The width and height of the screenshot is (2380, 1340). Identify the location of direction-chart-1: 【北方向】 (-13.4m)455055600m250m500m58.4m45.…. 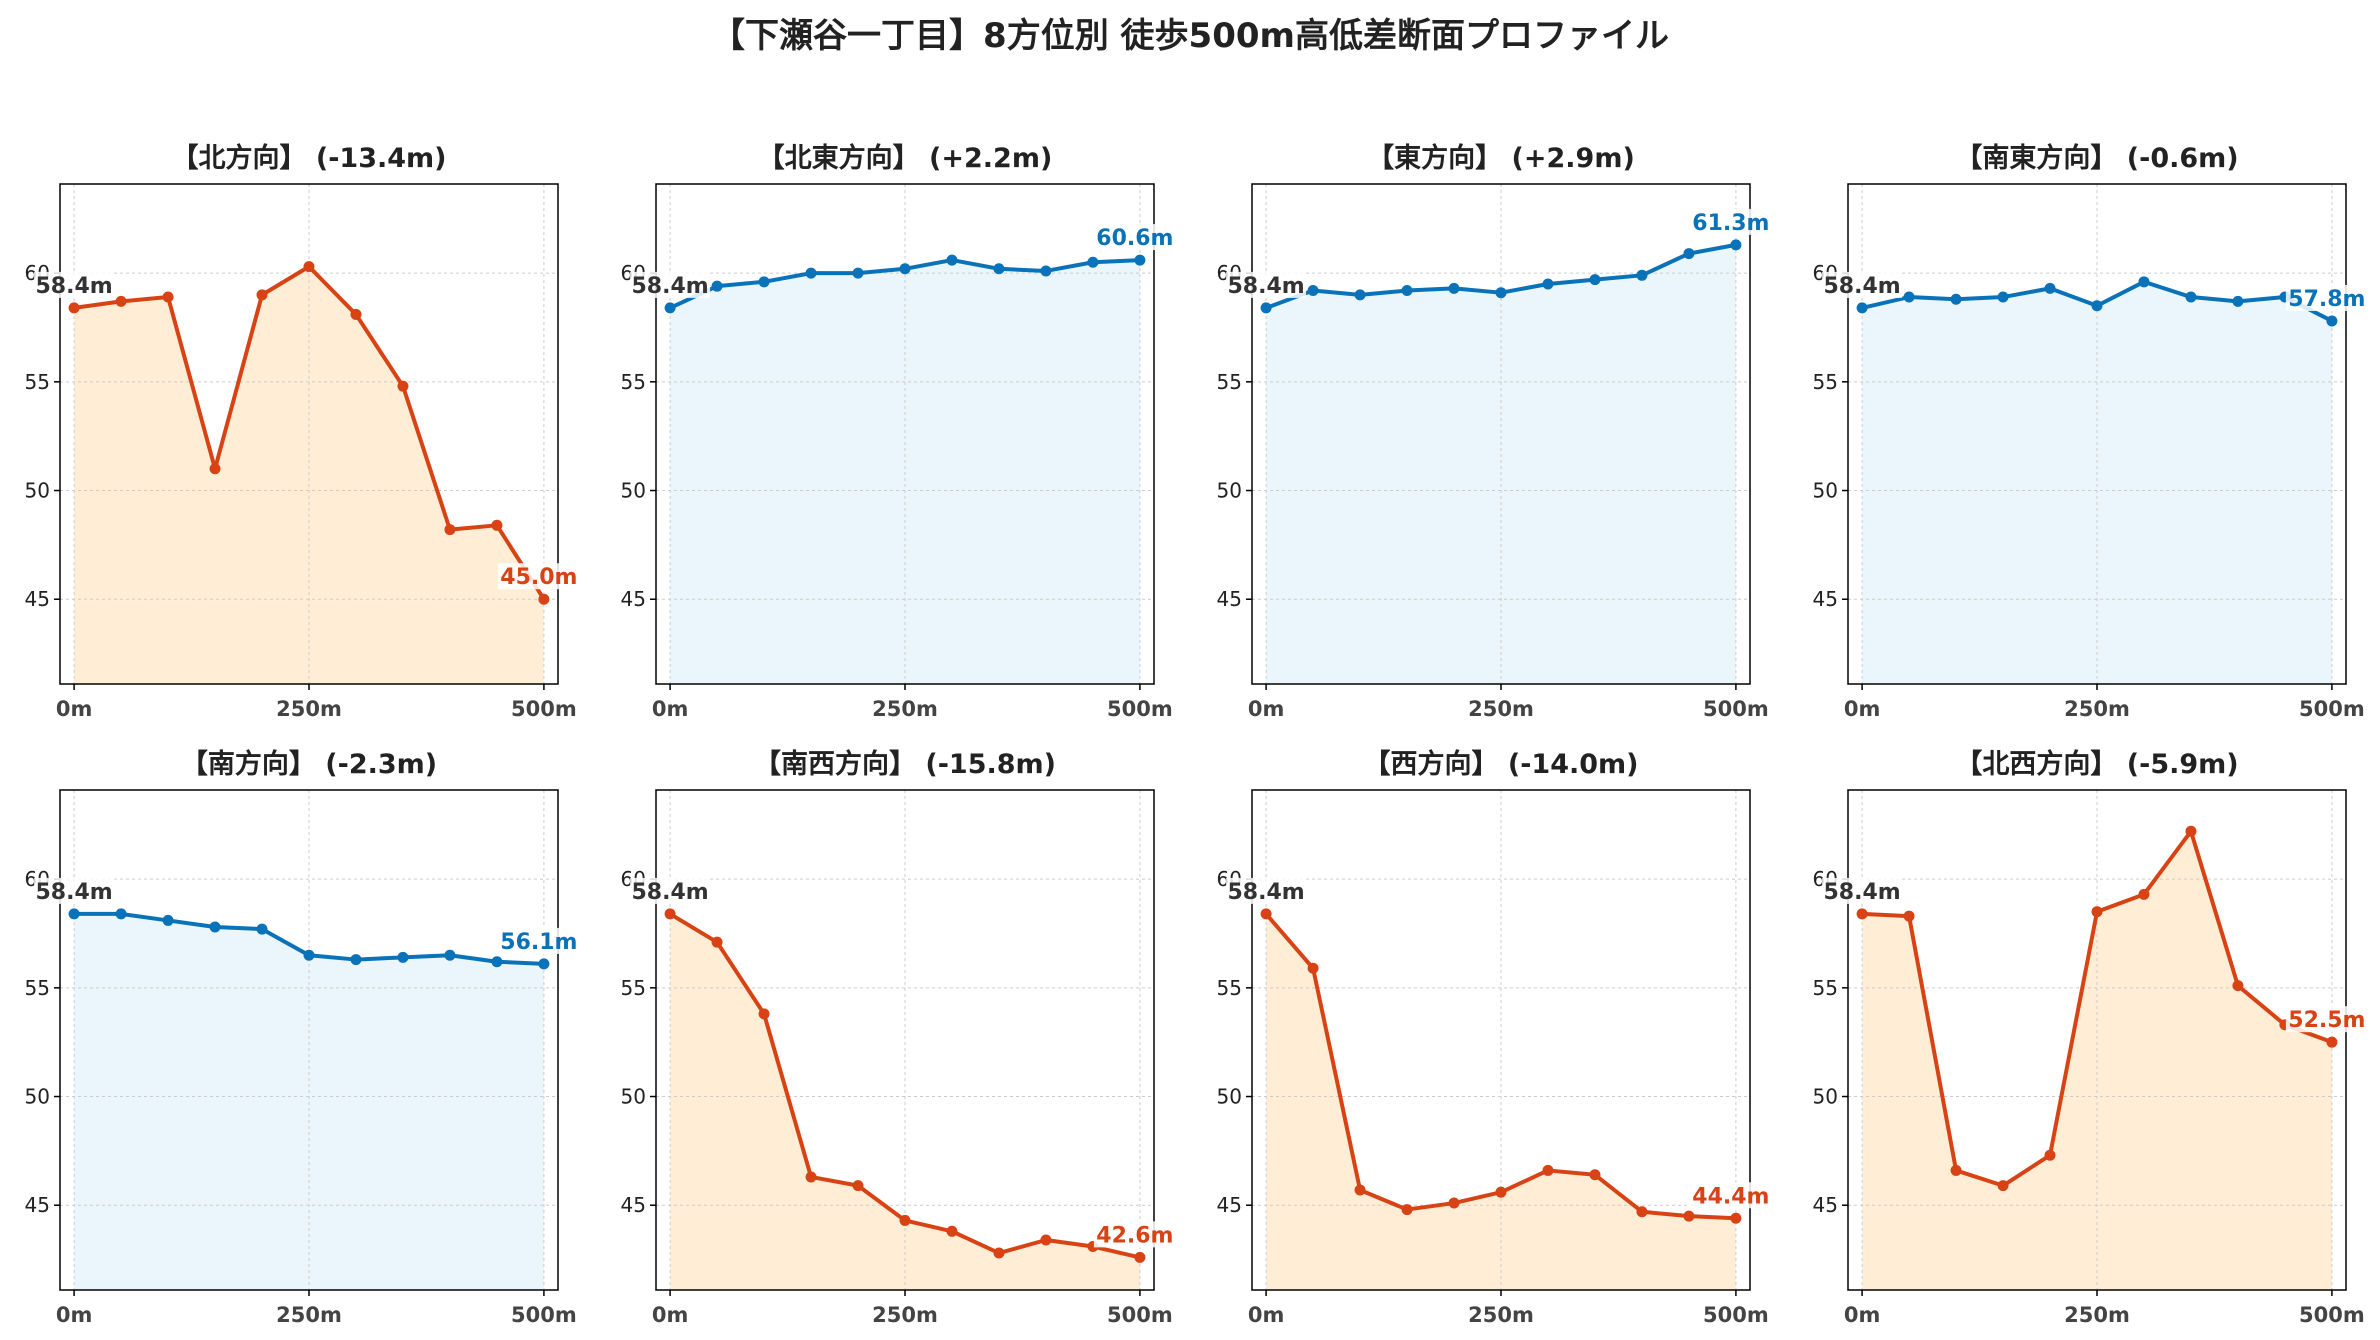
(302, 431).